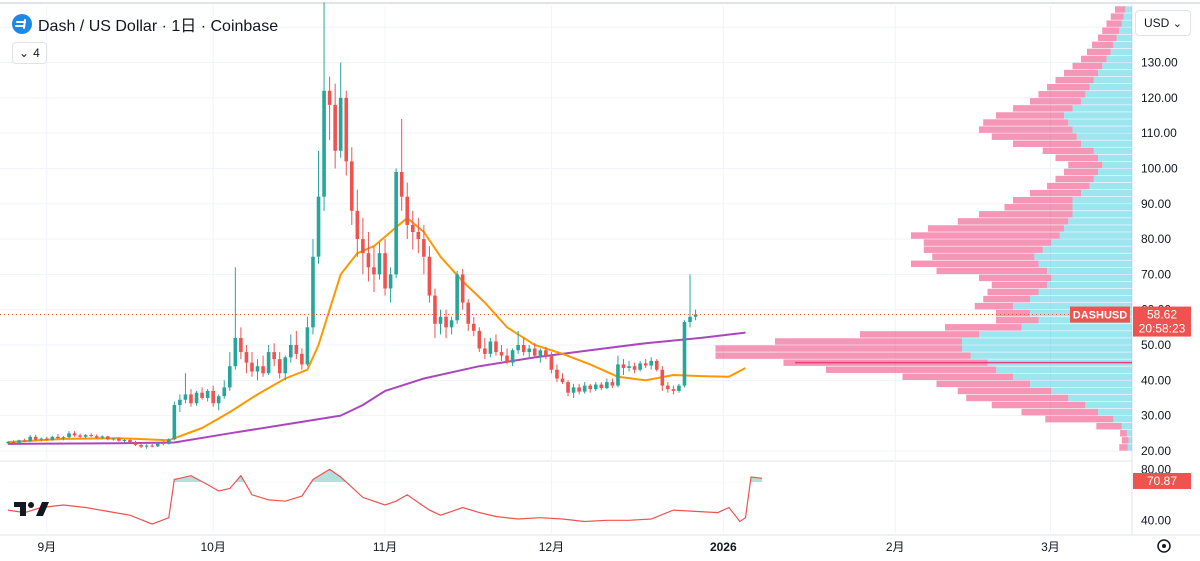 The image size is (1200, 561). Describe the element at coordinates (1156, 345) in the screenshot. I see `price-tick-label: 50.00` at that location.